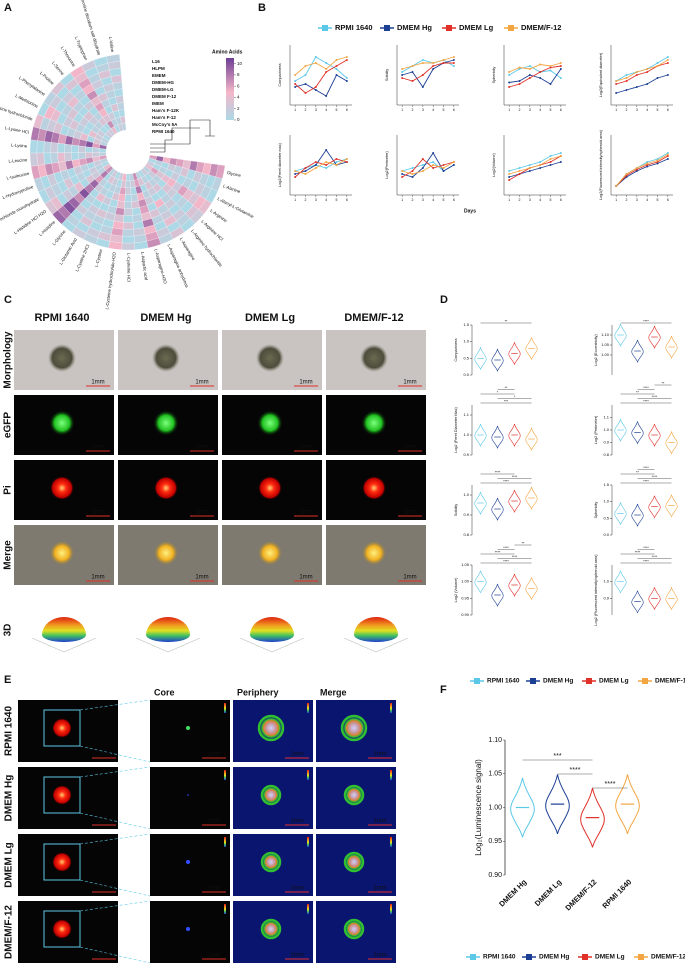 Image resolution: width=685 pixels, height=967 pixels. I want to click on panel-label: B, so click(262, 8).